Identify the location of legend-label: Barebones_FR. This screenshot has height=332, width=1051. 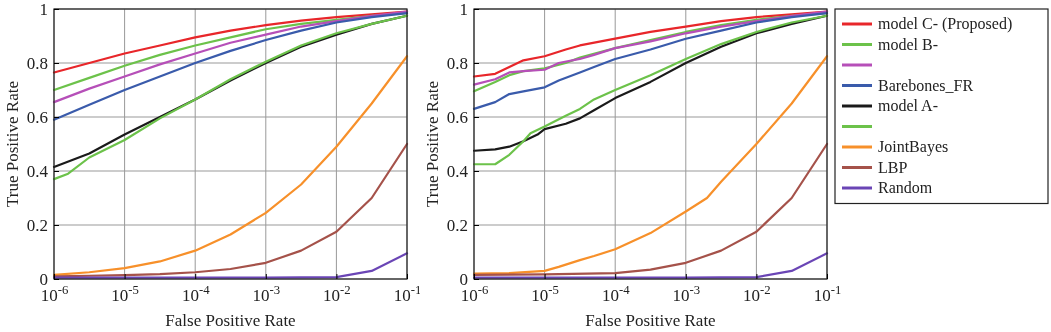
(926, 85).